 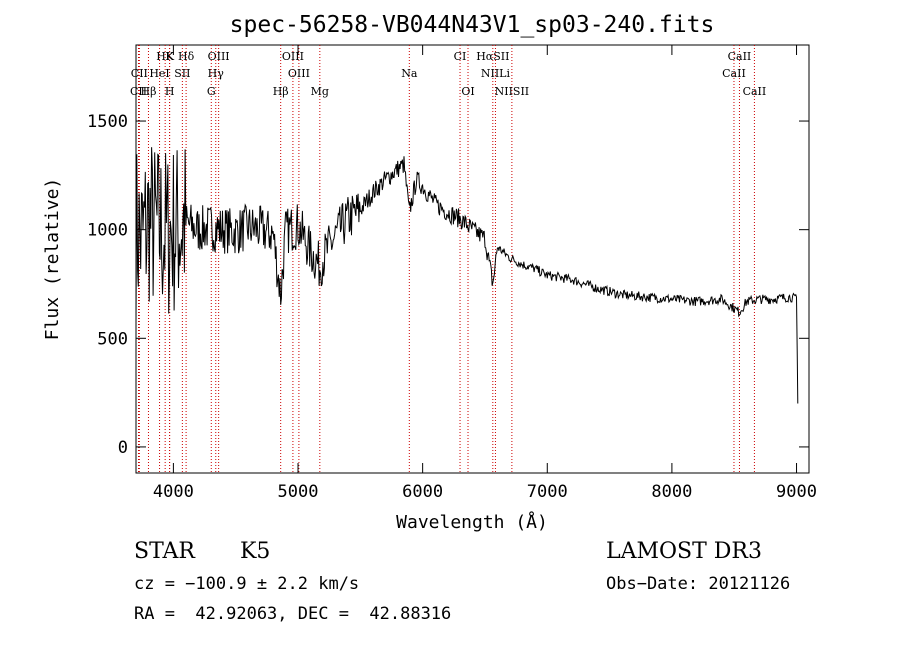 I want to click on star-subclass: K5, so click(x=255, y=551).